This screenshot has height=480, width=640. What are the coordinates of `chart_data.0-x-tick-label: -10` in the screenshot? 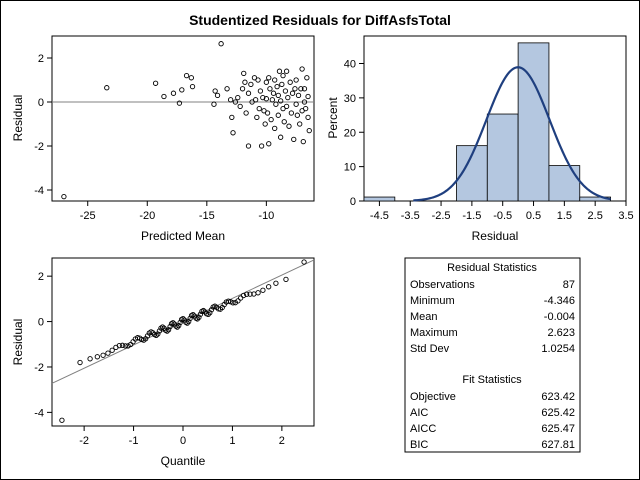 It's located at (266, 216).